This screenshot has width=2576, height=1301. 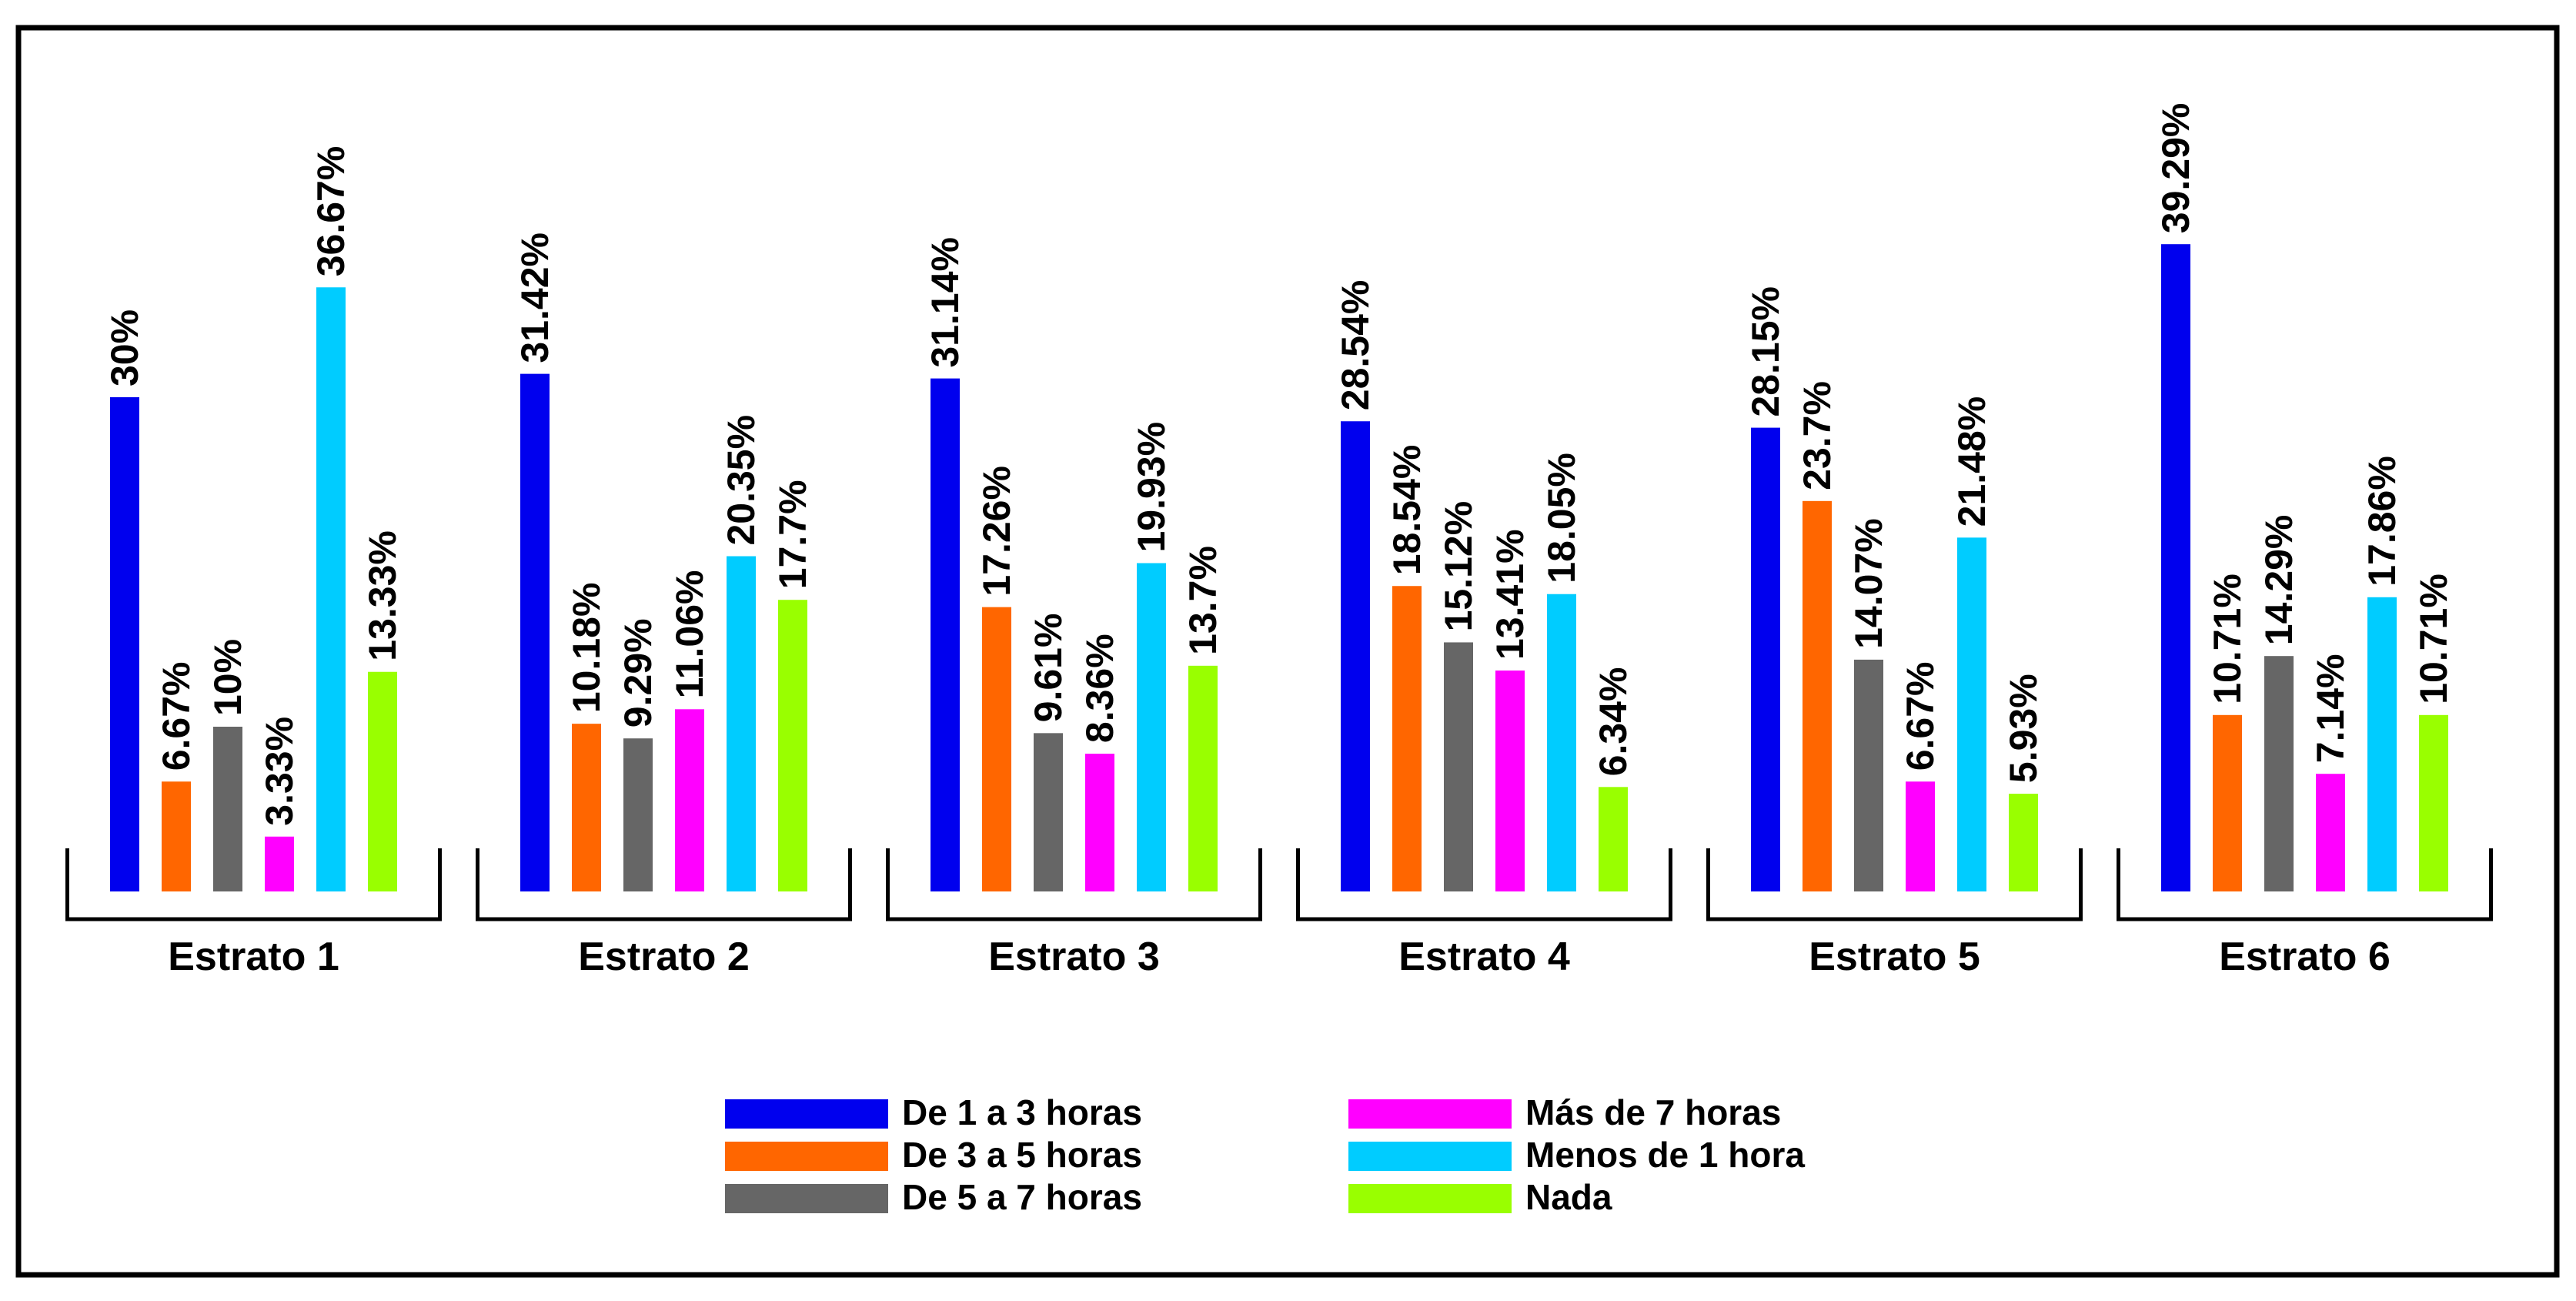 I want to click on bar-data-label: 6.67%, so click(x=176, y=716).